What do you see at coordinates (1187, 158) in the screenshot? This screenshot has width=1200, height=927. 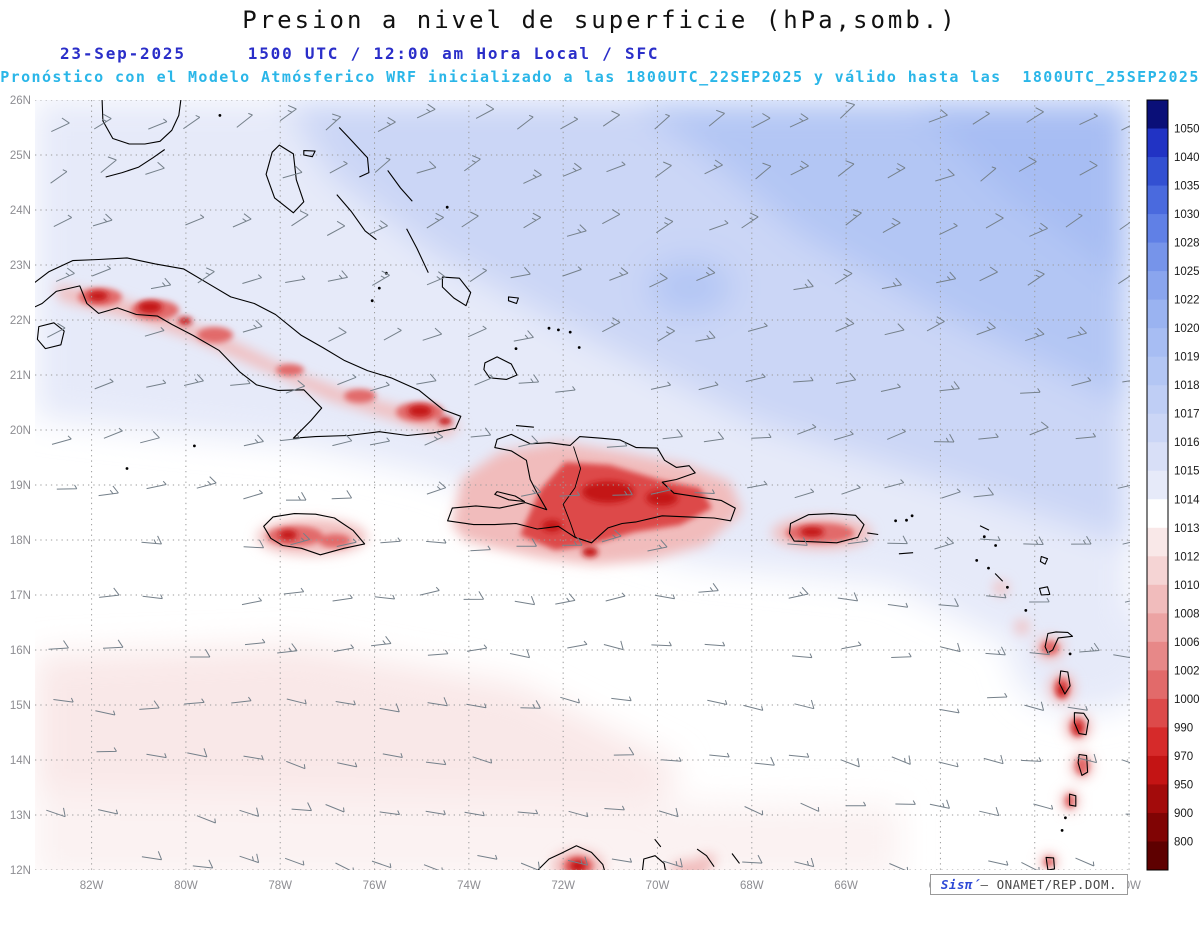 I see `colorbar-tick-label: 1040` at bounding box center [1187, 158].